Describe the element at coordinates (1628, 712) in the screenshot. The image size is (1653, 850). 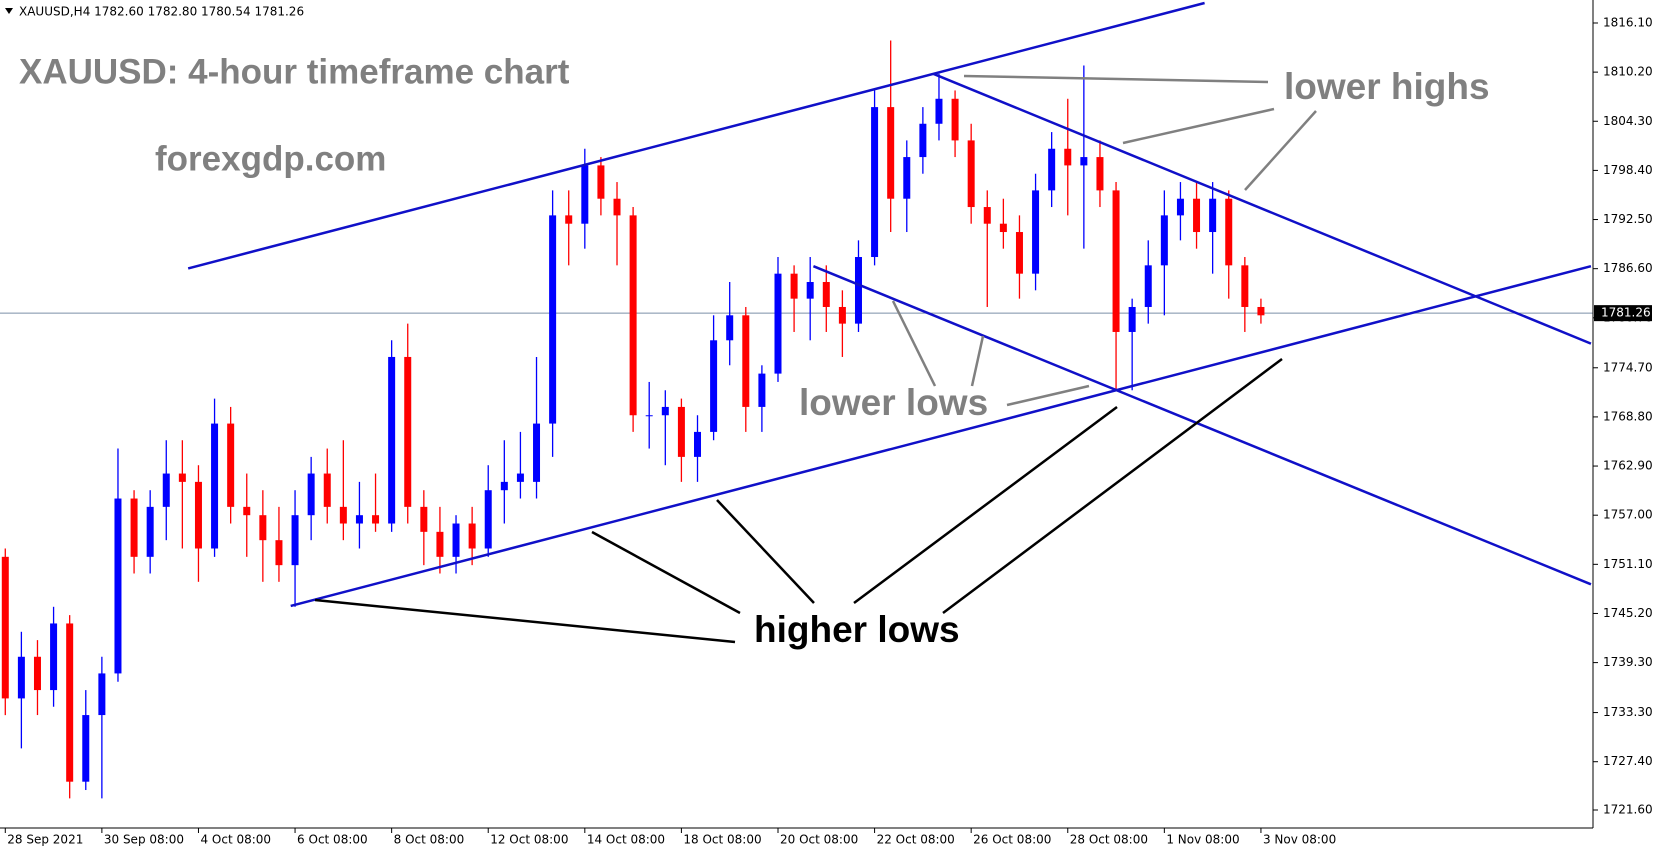
I see `y-tick-label: 1733.30` at that location.